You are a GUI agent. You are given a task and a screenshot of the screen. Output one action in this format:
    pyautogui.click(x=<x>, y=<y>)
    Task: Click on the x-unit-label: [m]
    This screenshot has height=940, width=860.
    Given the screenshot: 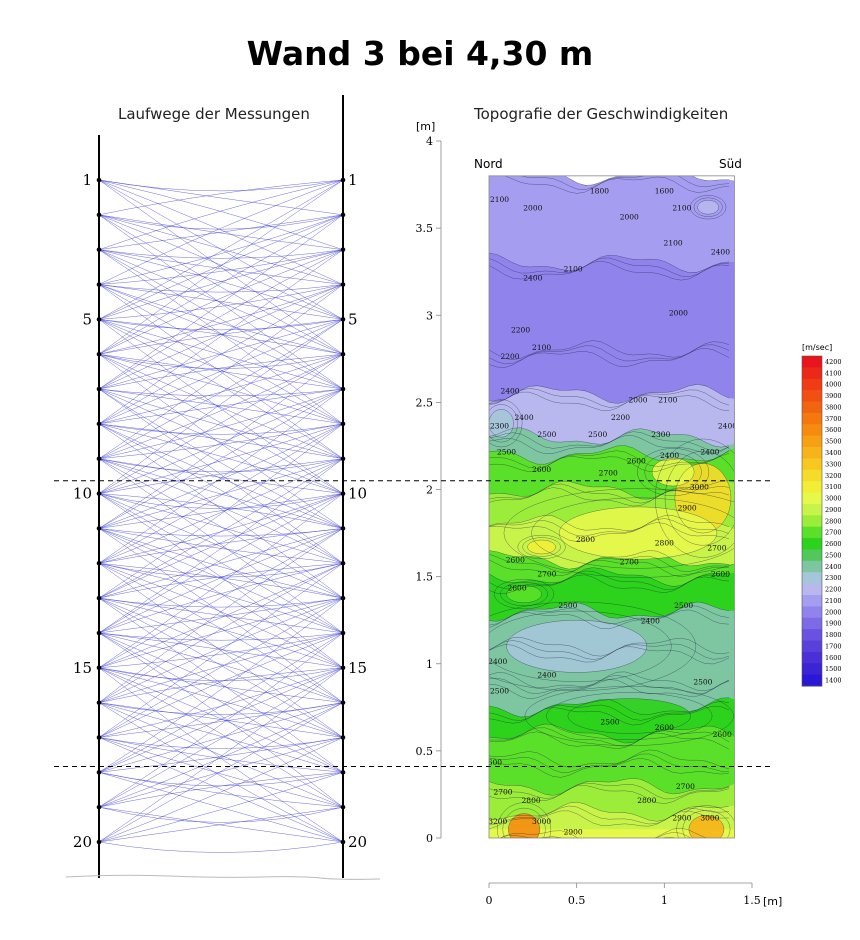 What is the action you would take?
    pyautogui.click(x=772, y=901)
    